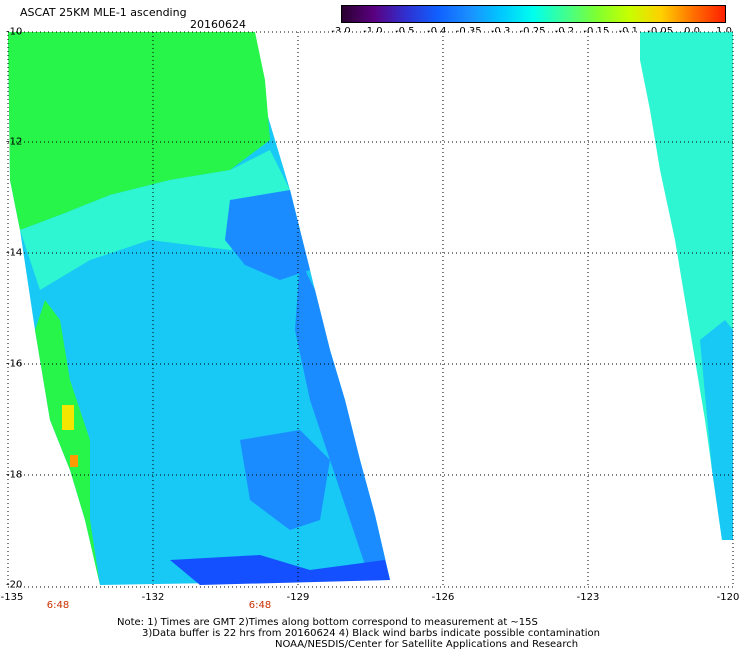  Describe the element at coordinates (280, 570) in the screenshot. I see `swath-region-deep-blue` at that location.